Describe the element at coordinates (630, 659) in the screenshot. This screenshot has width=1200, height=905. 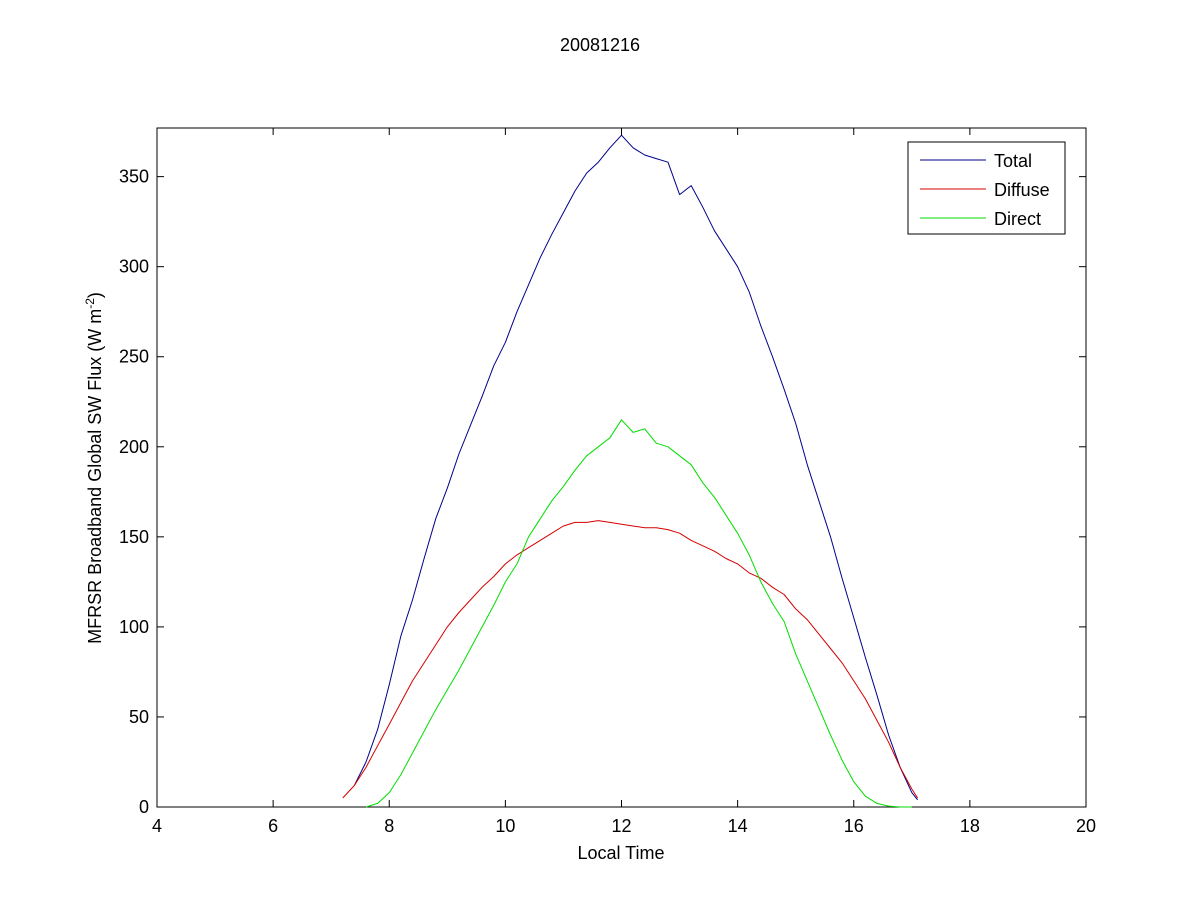
I see `series-line-diffuse` at that location.